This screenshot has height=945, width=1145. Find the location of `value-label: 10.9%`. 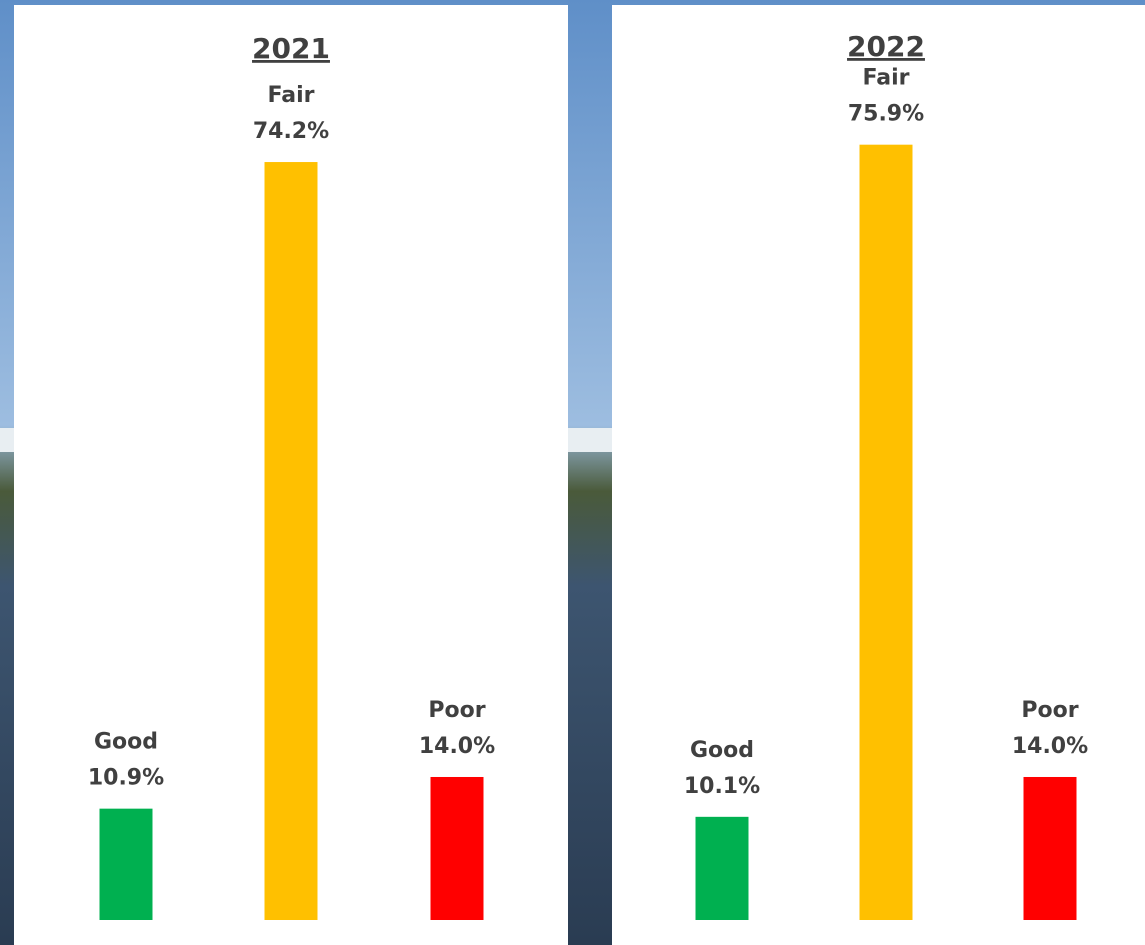

value-label: 10.9% is located at coordinates (126, 778).